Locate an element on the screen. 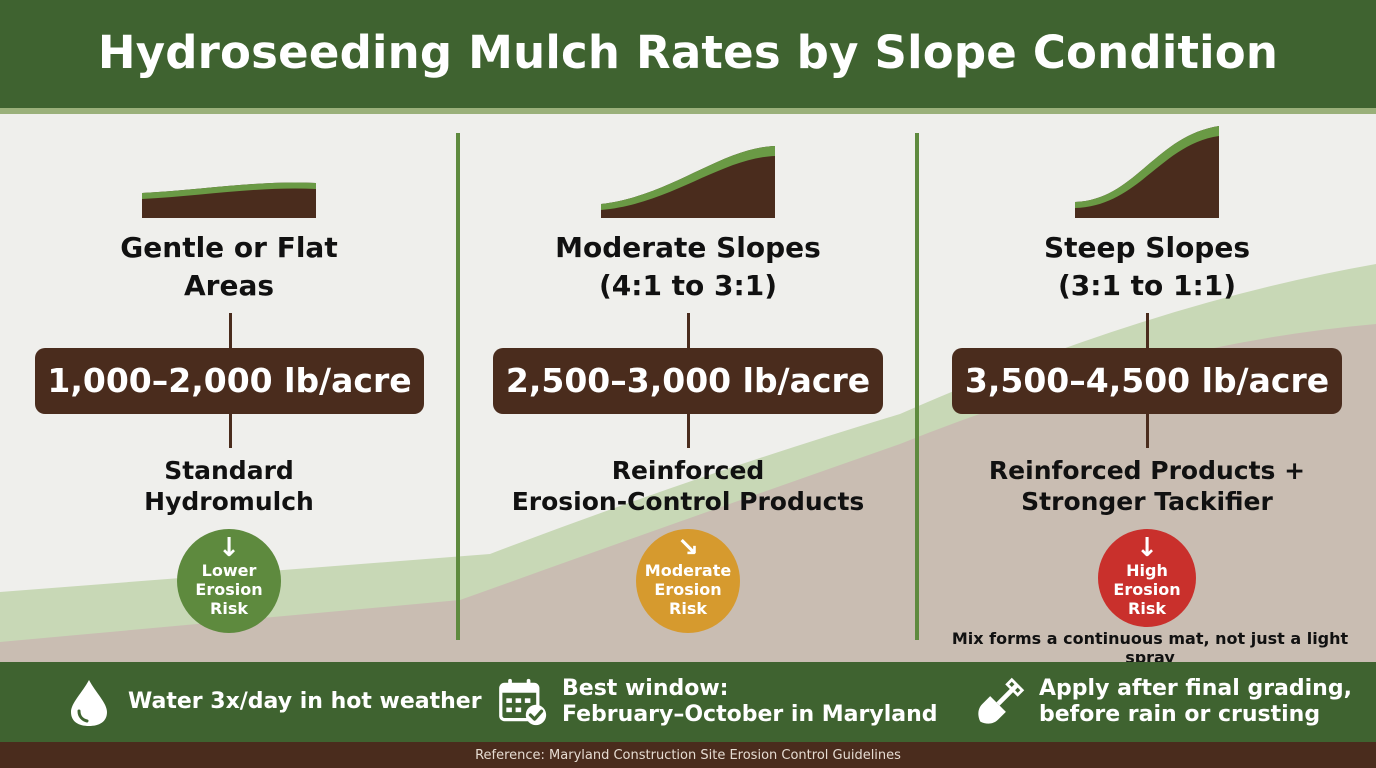 The image size is (1376, 768). product-label: Reinforced Erosion-Control Products is located at coordinates (688, 486).